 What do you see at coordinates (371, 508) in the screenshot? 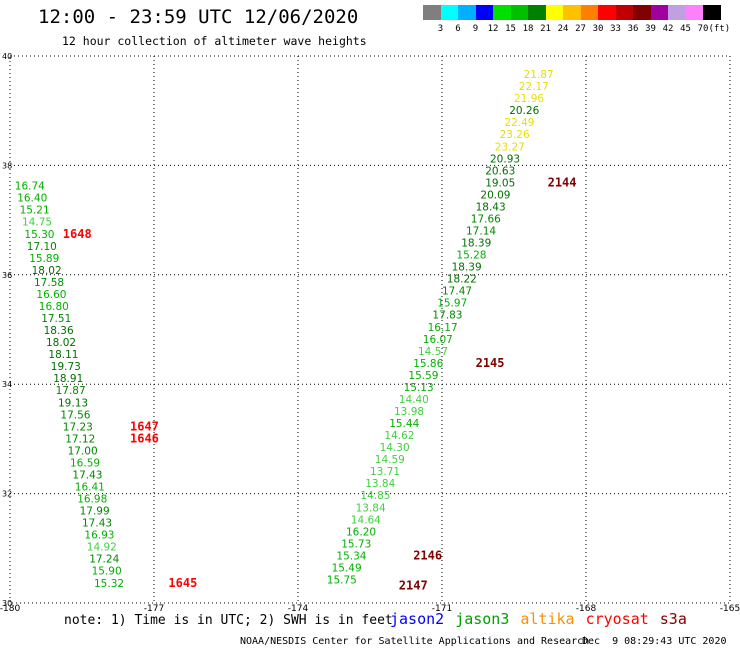
I see `wave-height-point: 13.84` at bounding box center [371, 508].